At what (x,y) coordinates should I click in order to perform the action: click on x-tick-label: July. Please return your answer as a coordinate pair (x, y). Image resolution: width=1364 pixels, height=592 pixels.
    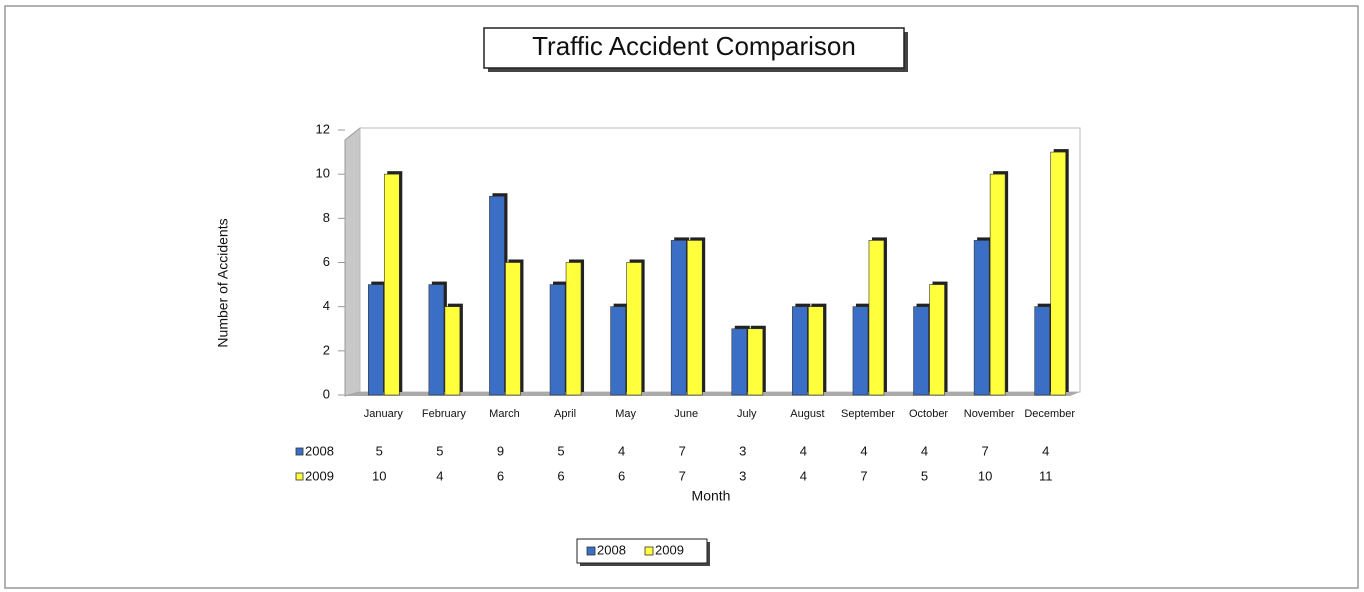
    Looking at the image, I should click on (747, 414).